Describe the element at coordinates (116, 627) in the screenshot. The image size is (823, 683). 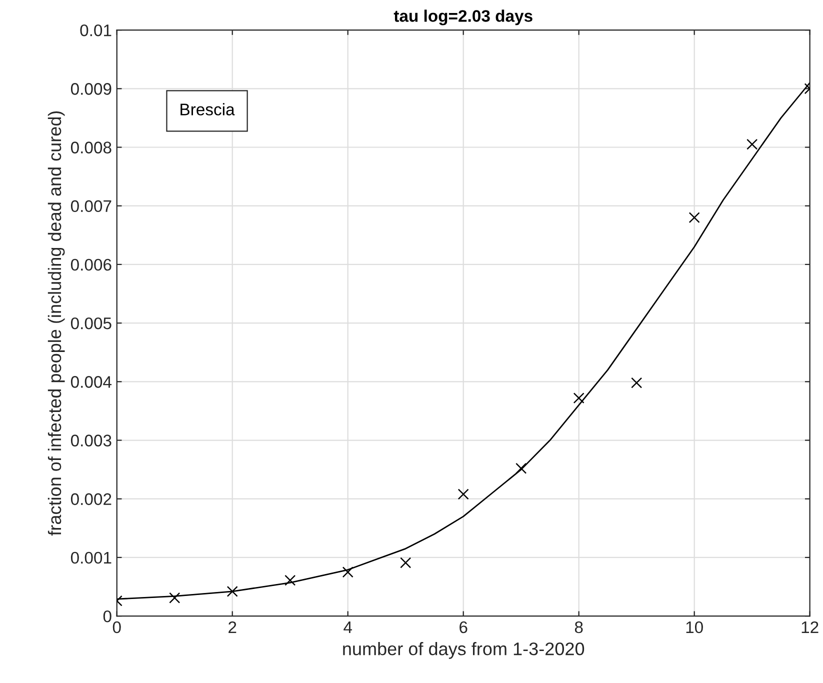
I see `x-tick-label: 0` at that location.